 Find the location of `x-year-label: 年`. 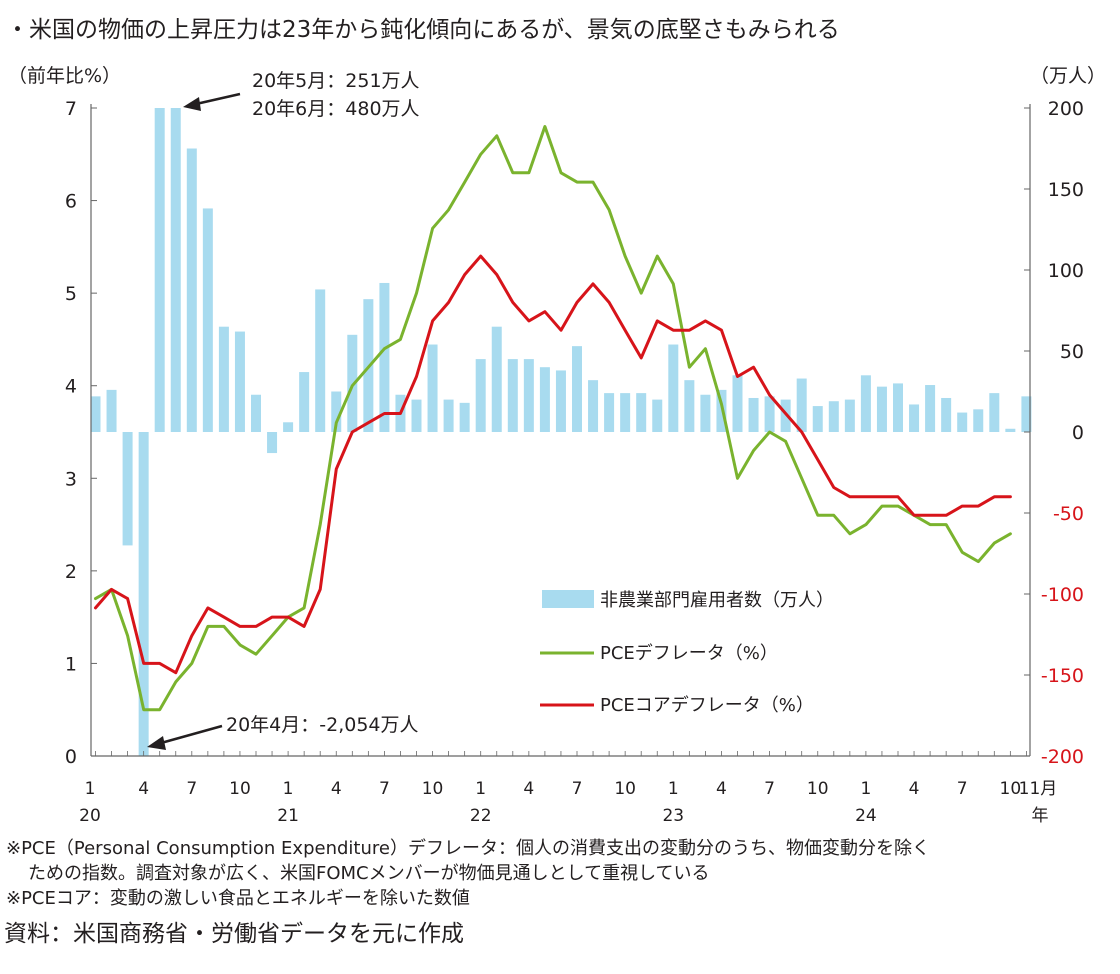

x-year-label: 年 is located at coordinates (1040, 816).